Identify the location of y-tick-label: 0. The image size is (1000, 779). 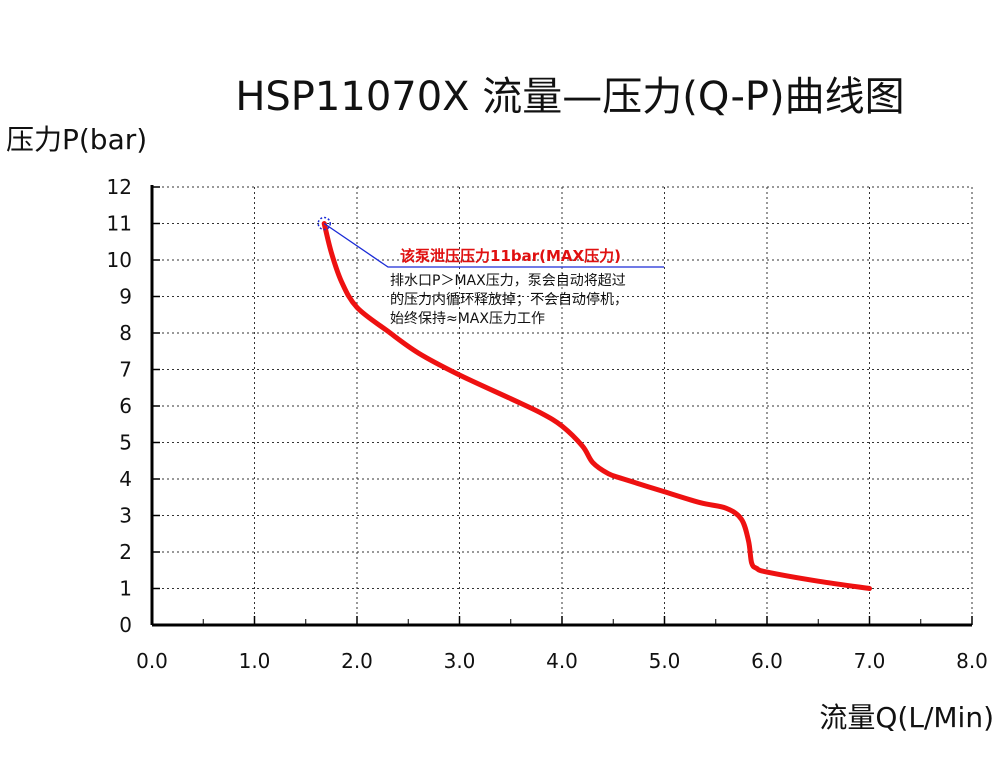
(125, 625).